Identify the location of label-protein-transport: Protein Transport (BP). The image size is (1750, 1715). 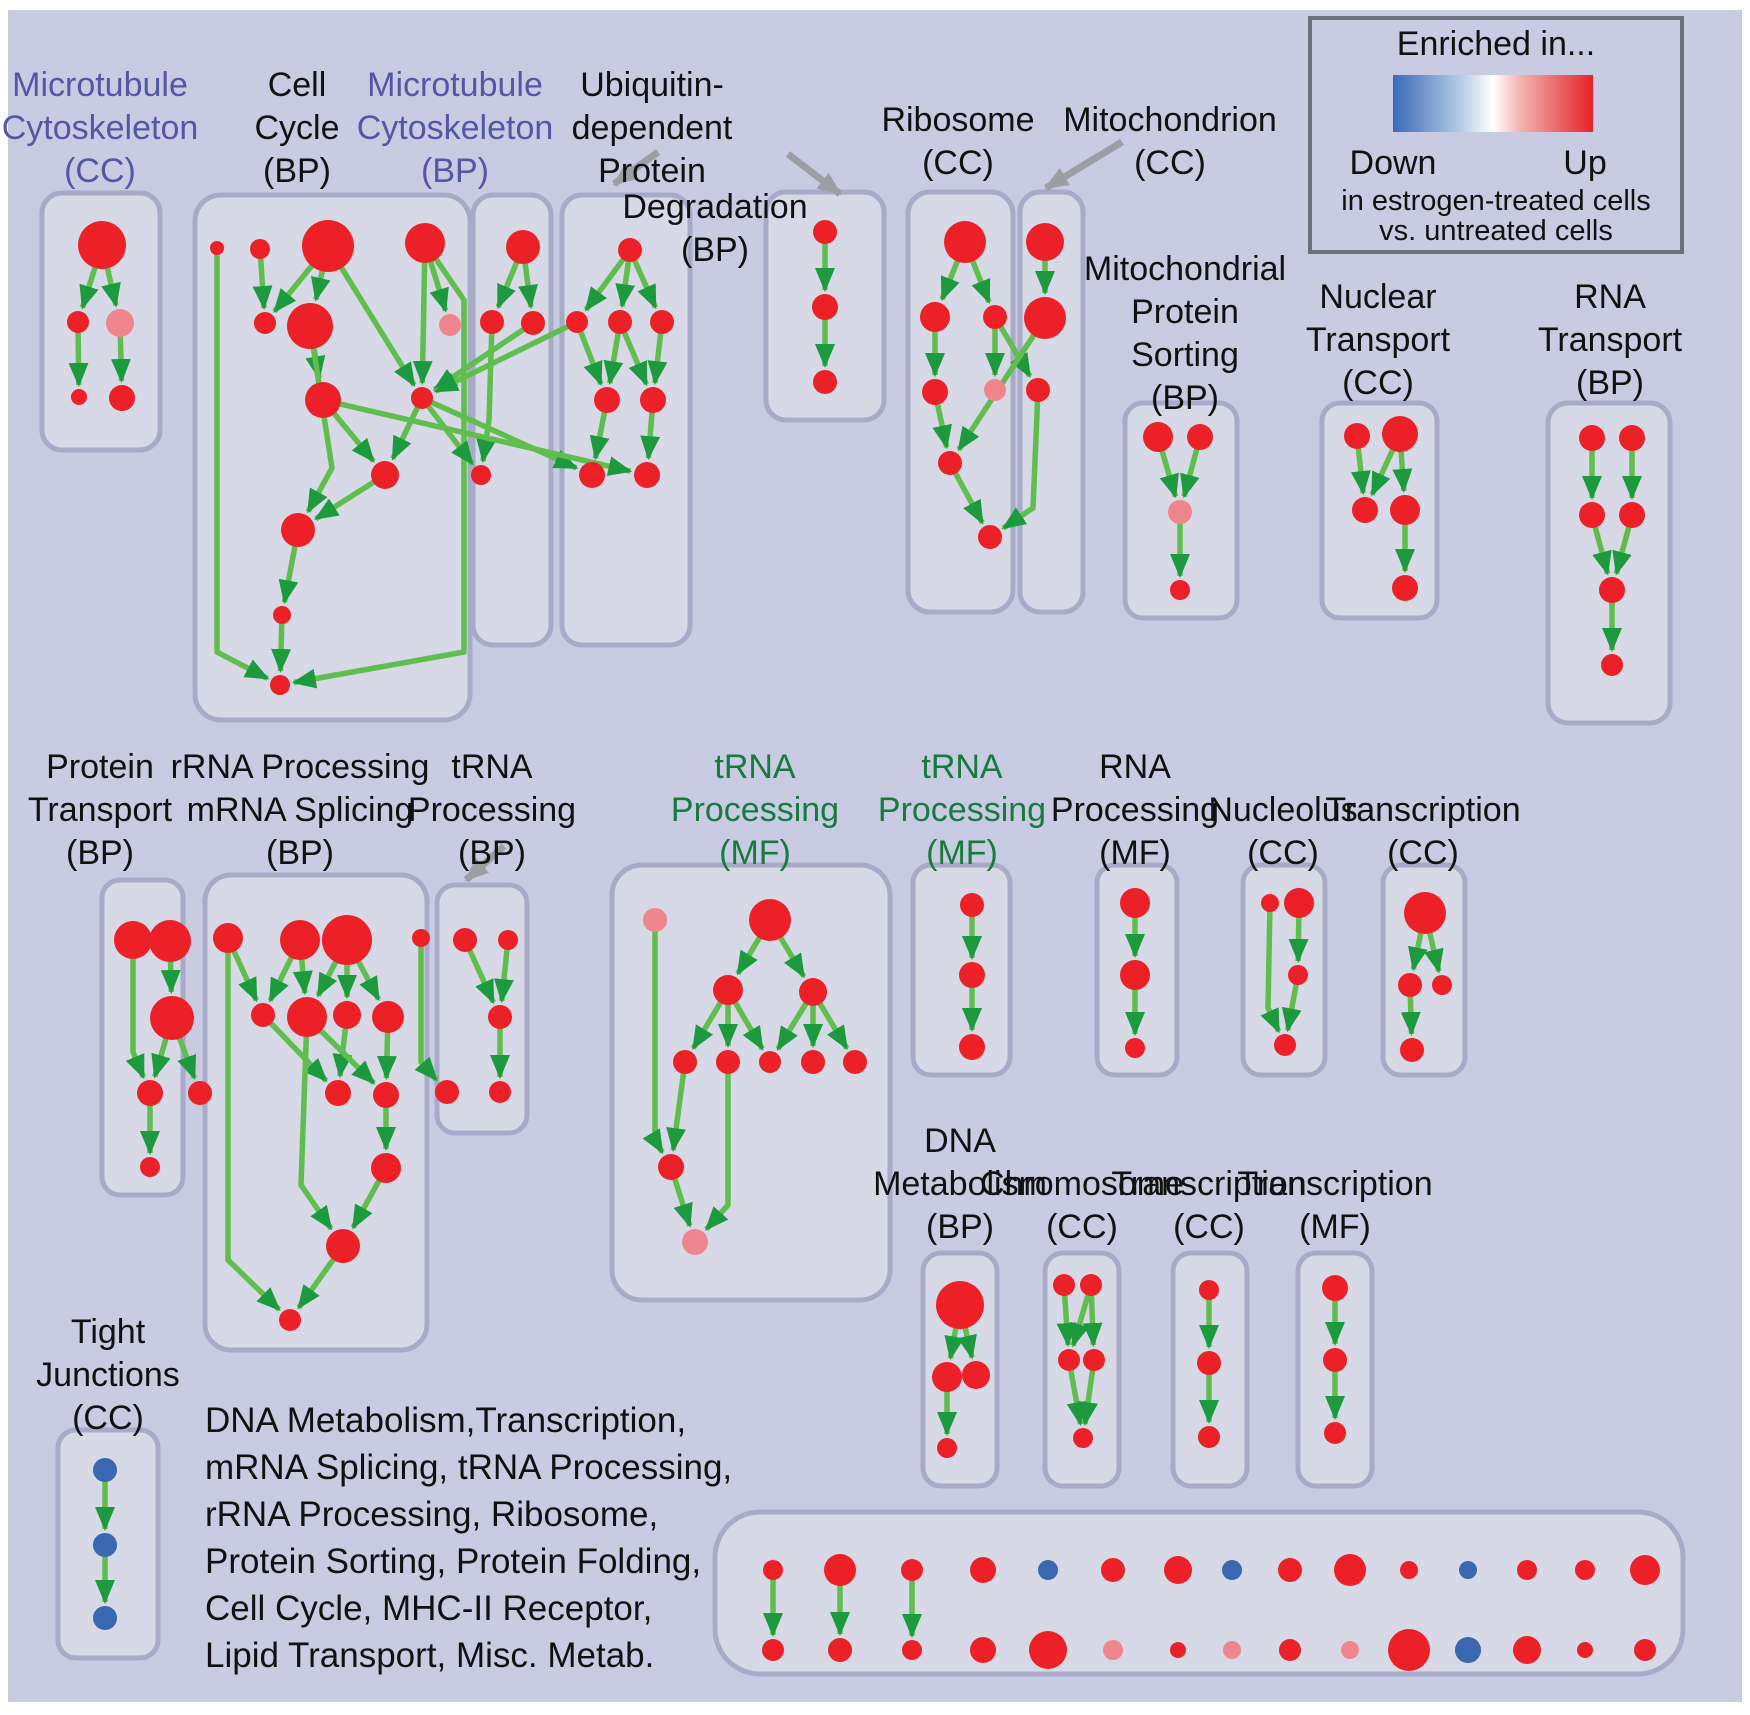
(100, 810).